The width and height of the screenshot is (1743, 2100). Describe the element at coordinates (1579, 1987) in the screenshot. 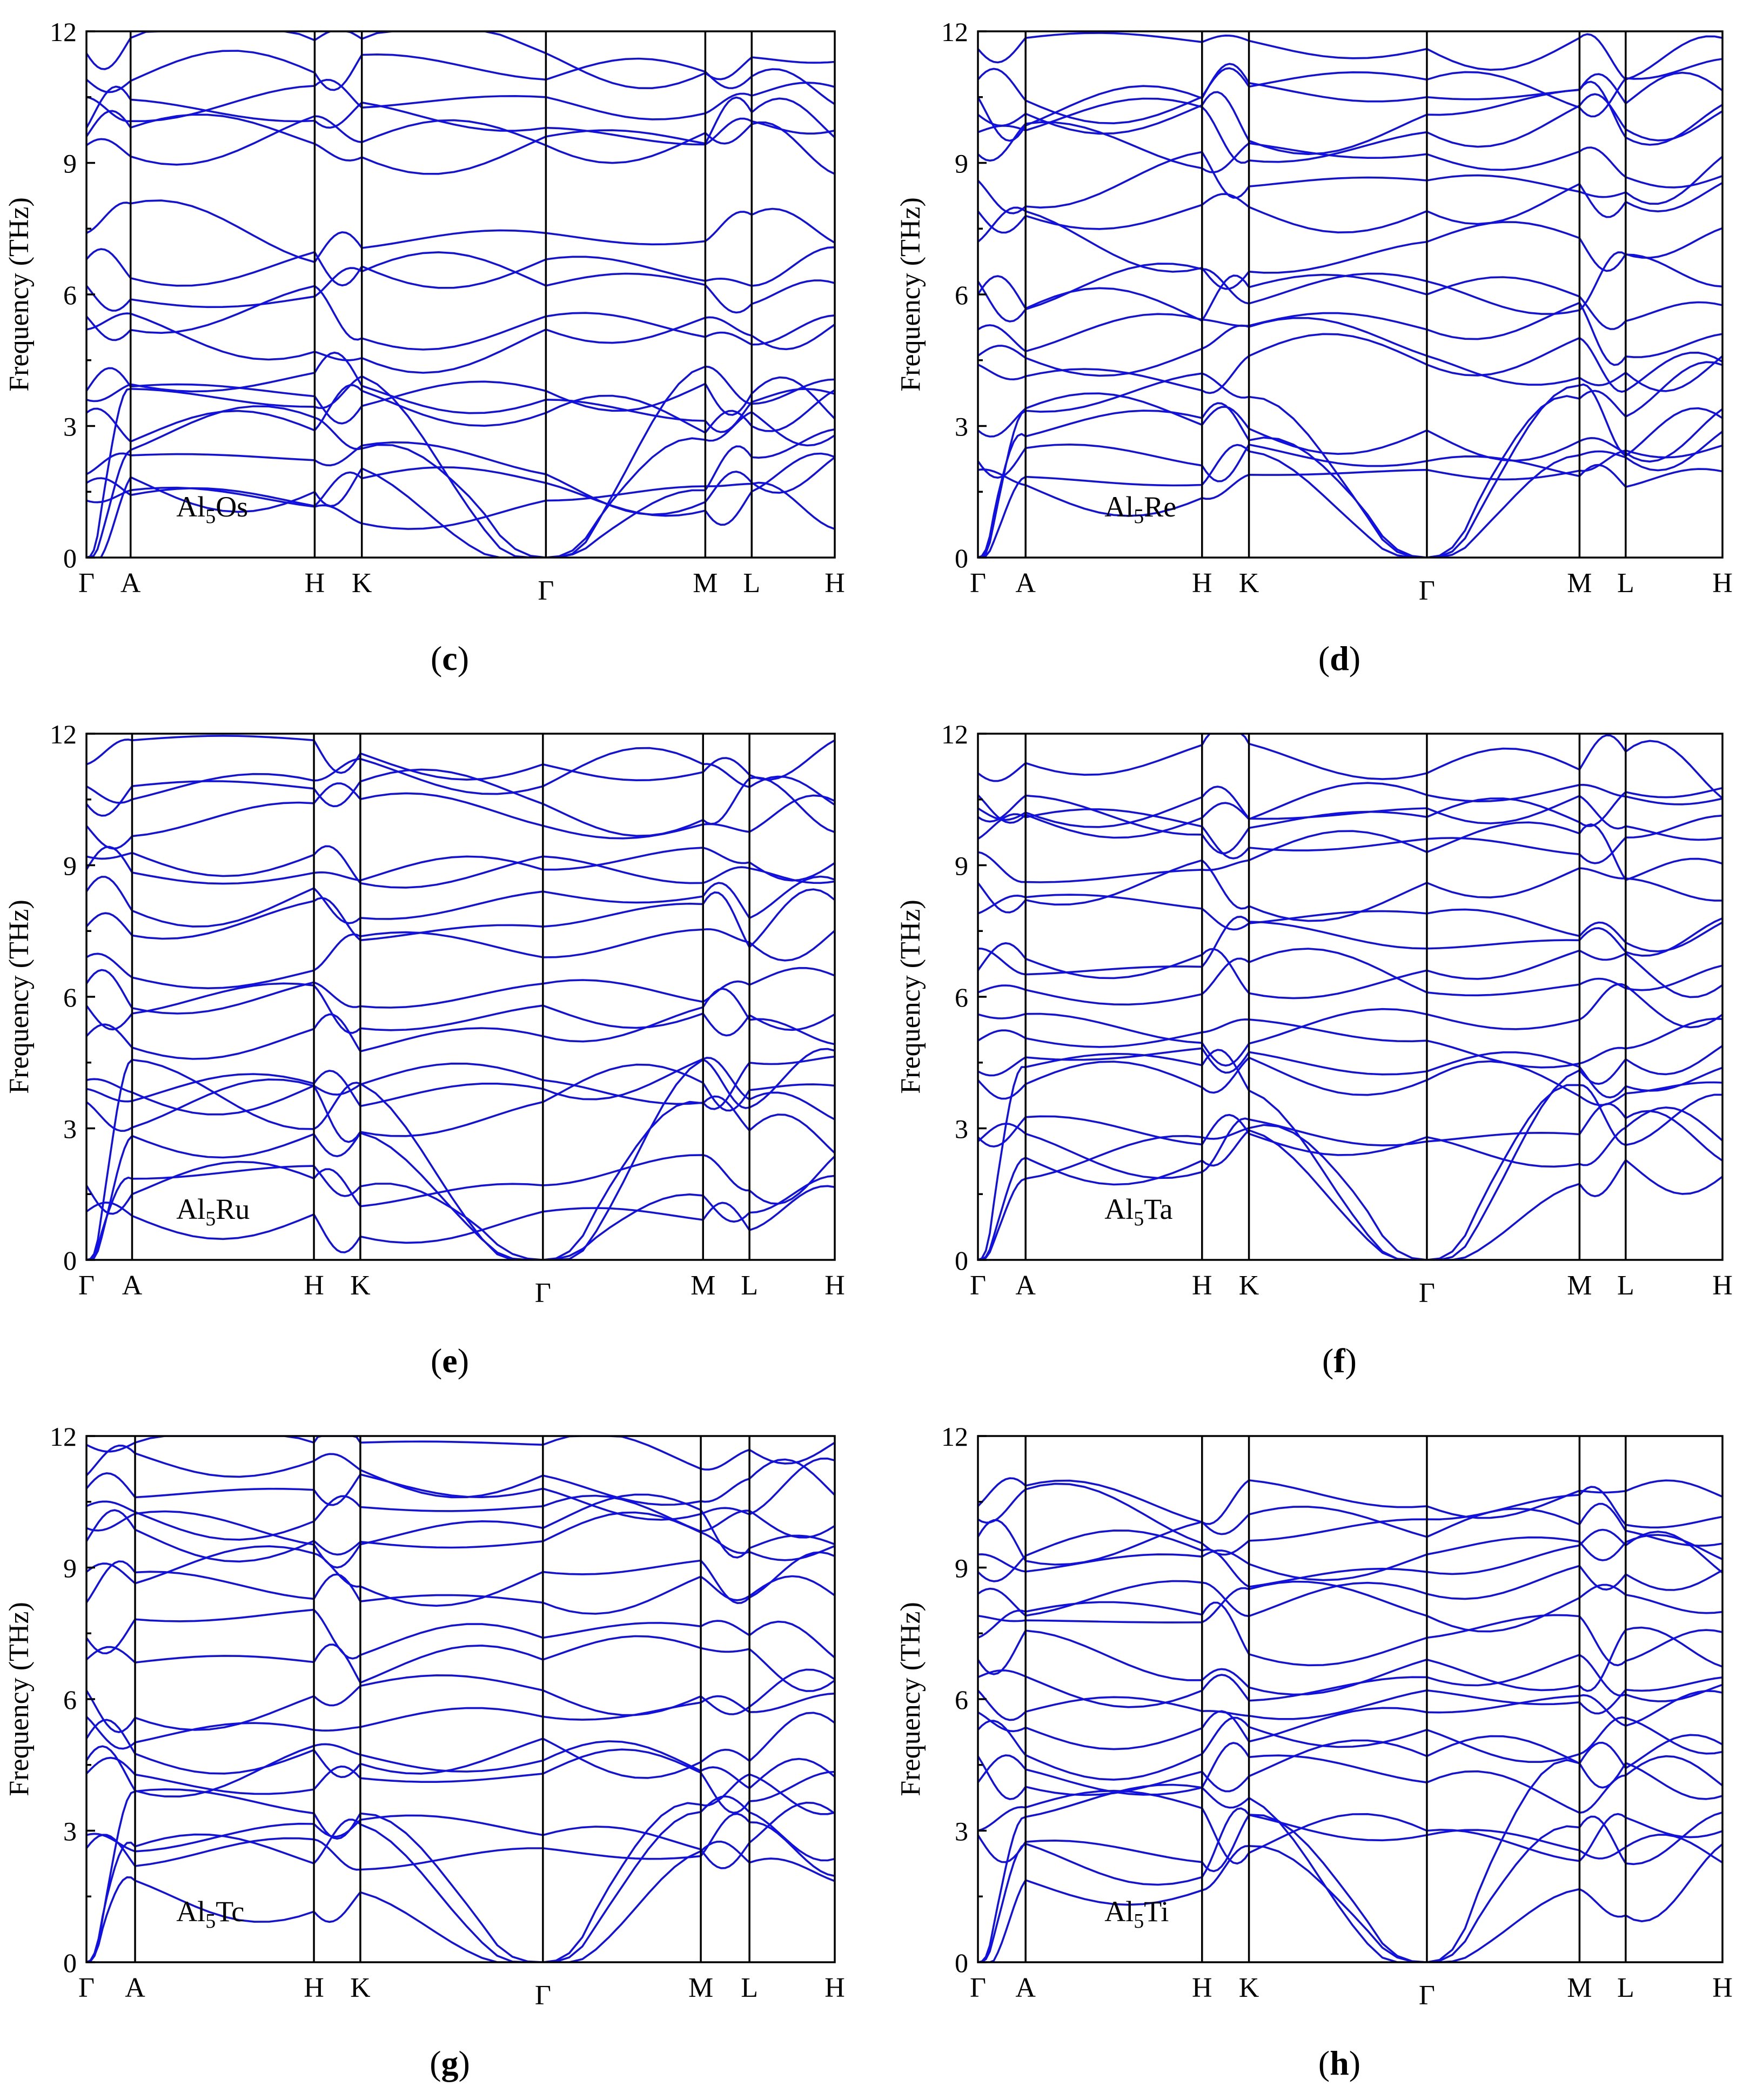

I see `kpoint-label-h-5: M` at that location.